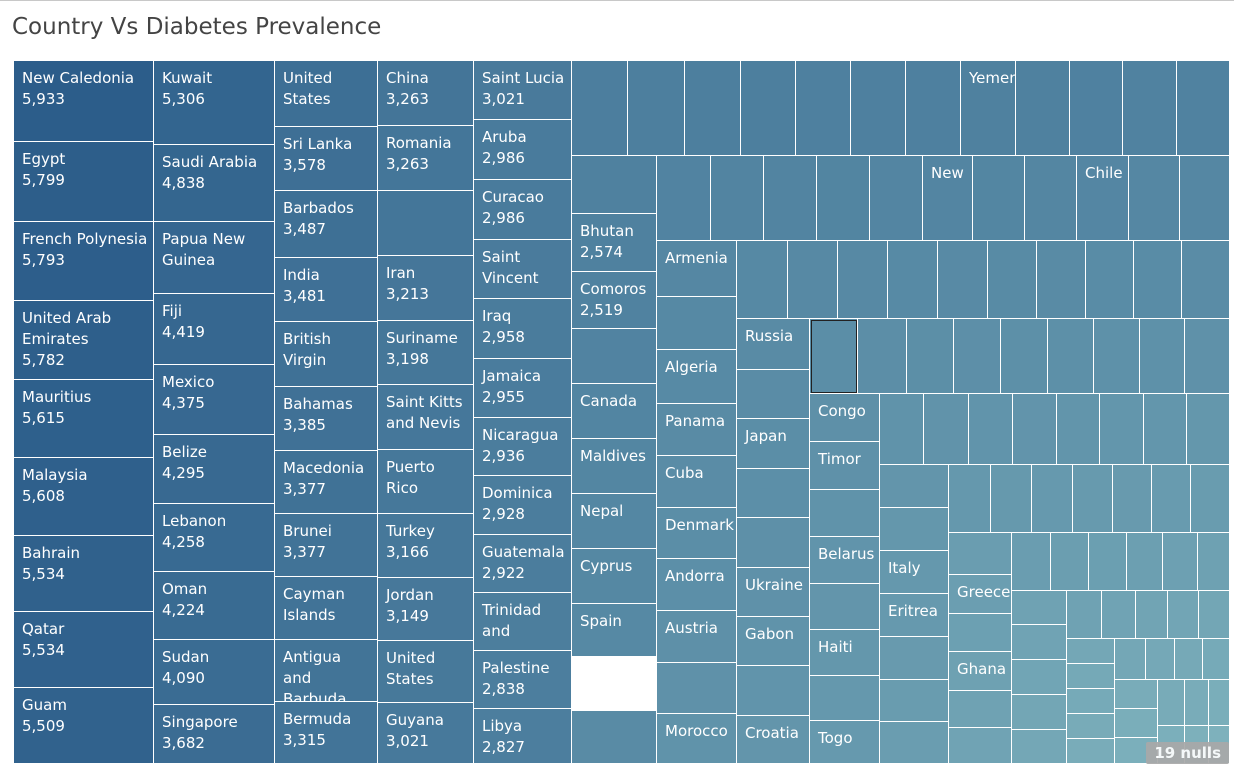  I want to click on tile-macedonia: Macedonia 3,377, so click(326, 482).